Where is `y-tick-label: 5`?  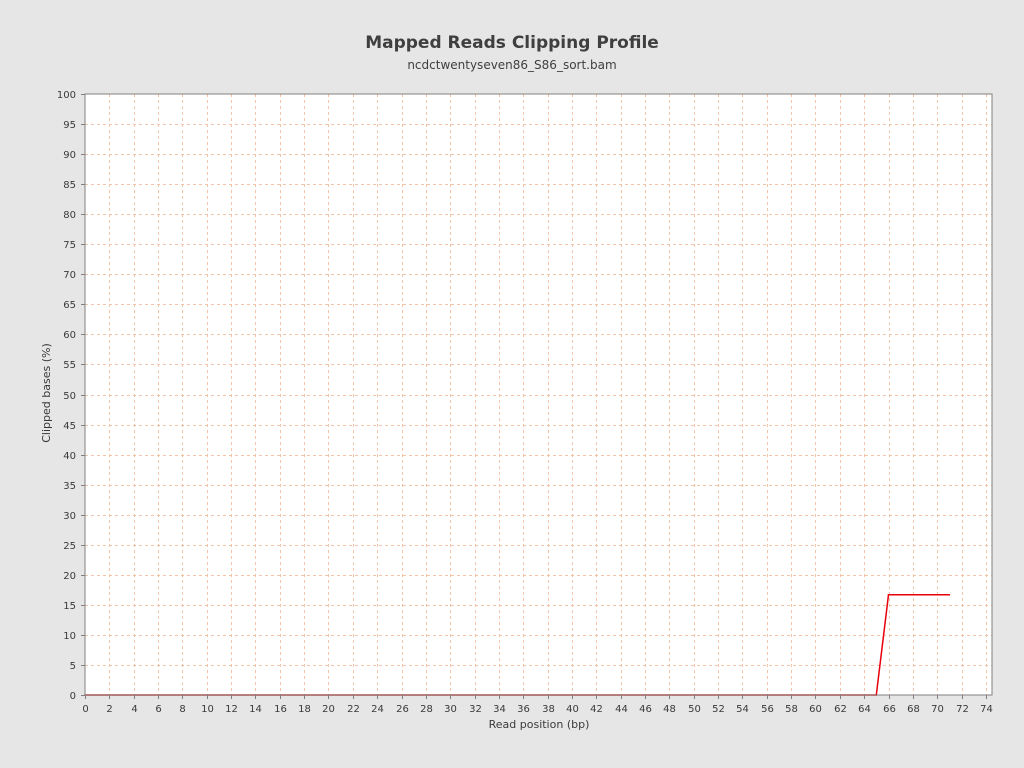
y-tick-label: 5 is located at coordinates (73, 666).